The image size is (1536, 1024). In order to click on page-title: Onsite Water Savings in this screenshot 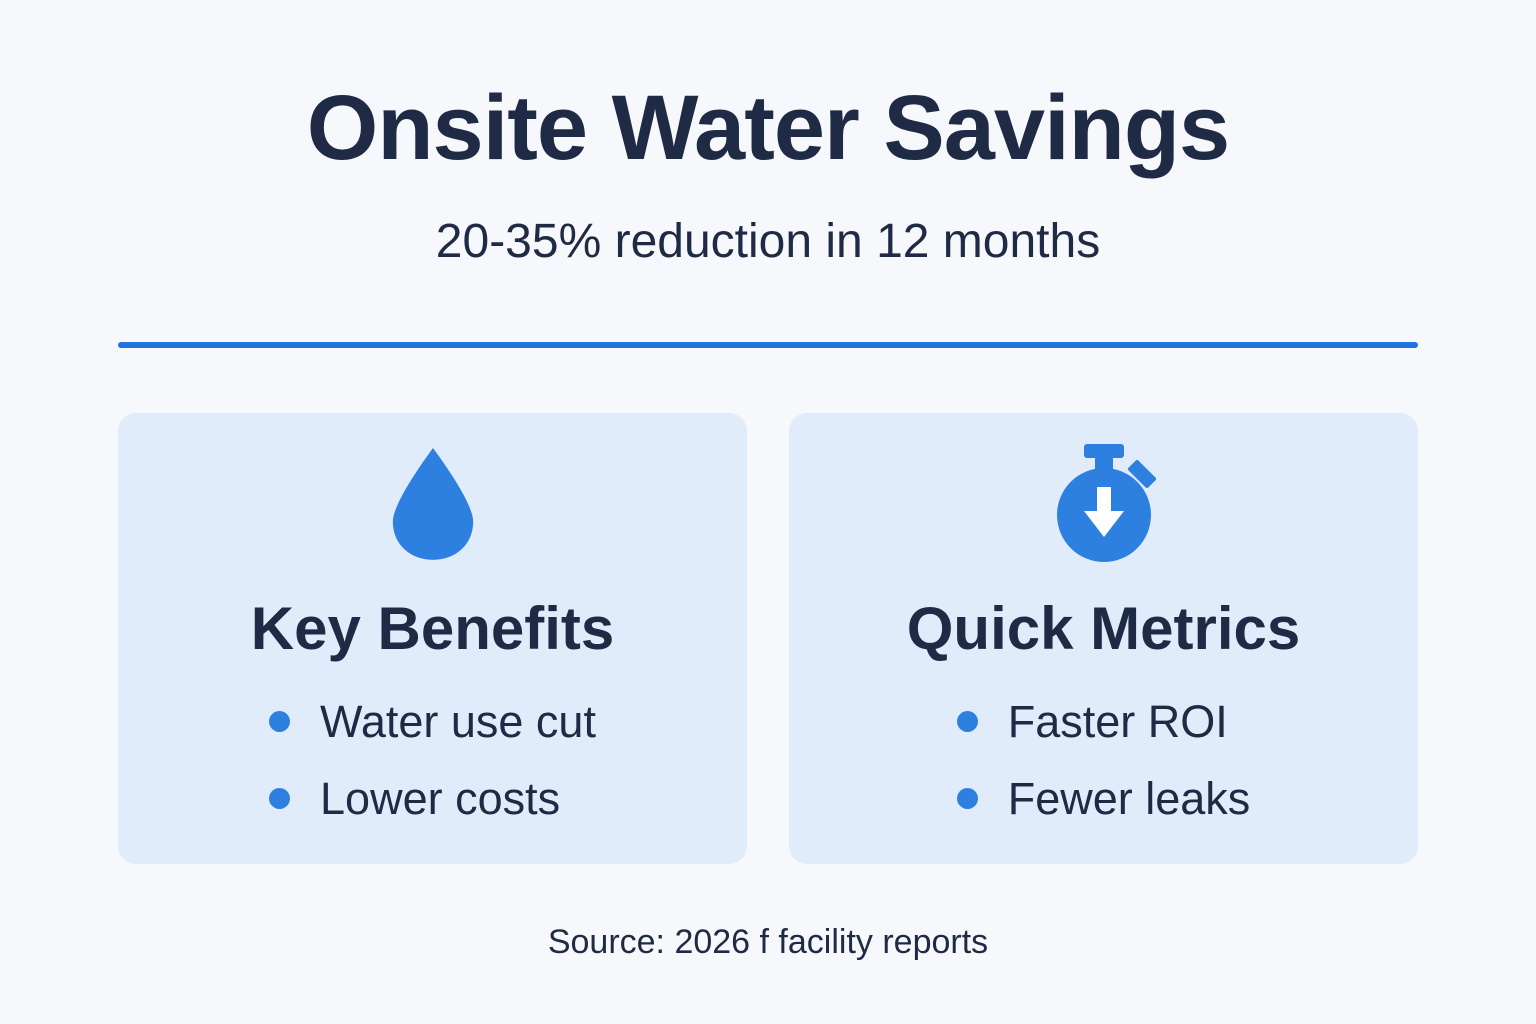, I will do `click(768, 128)`.